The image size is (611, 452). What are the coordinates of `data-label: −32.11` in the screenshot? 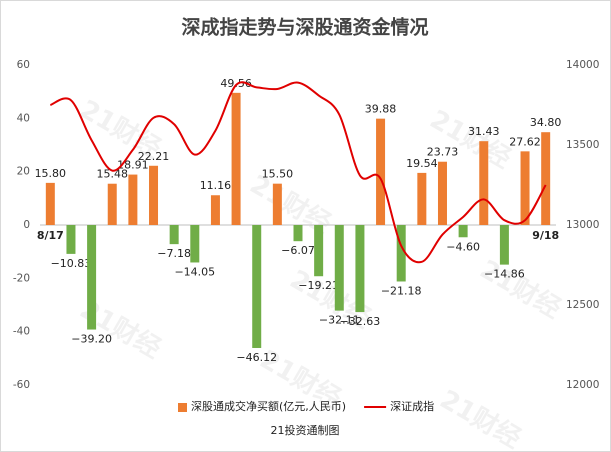 It's located at (339, 320).